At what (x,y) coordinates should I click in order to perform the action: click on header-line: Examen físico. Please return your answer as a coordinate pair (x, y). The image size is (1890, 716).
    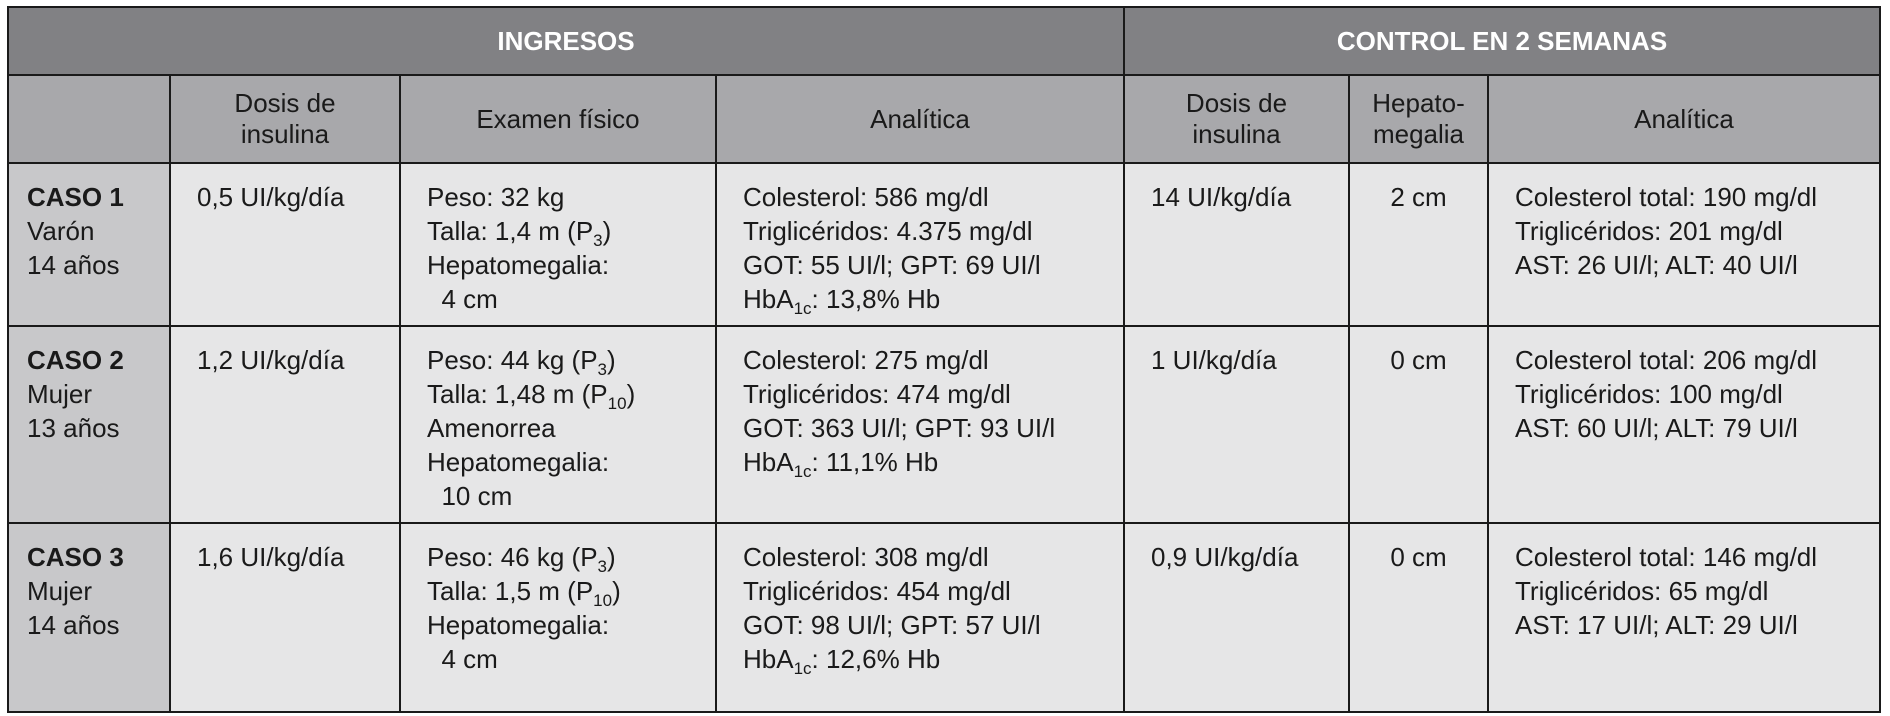
    Looking at the image, I should click on (558, 118).